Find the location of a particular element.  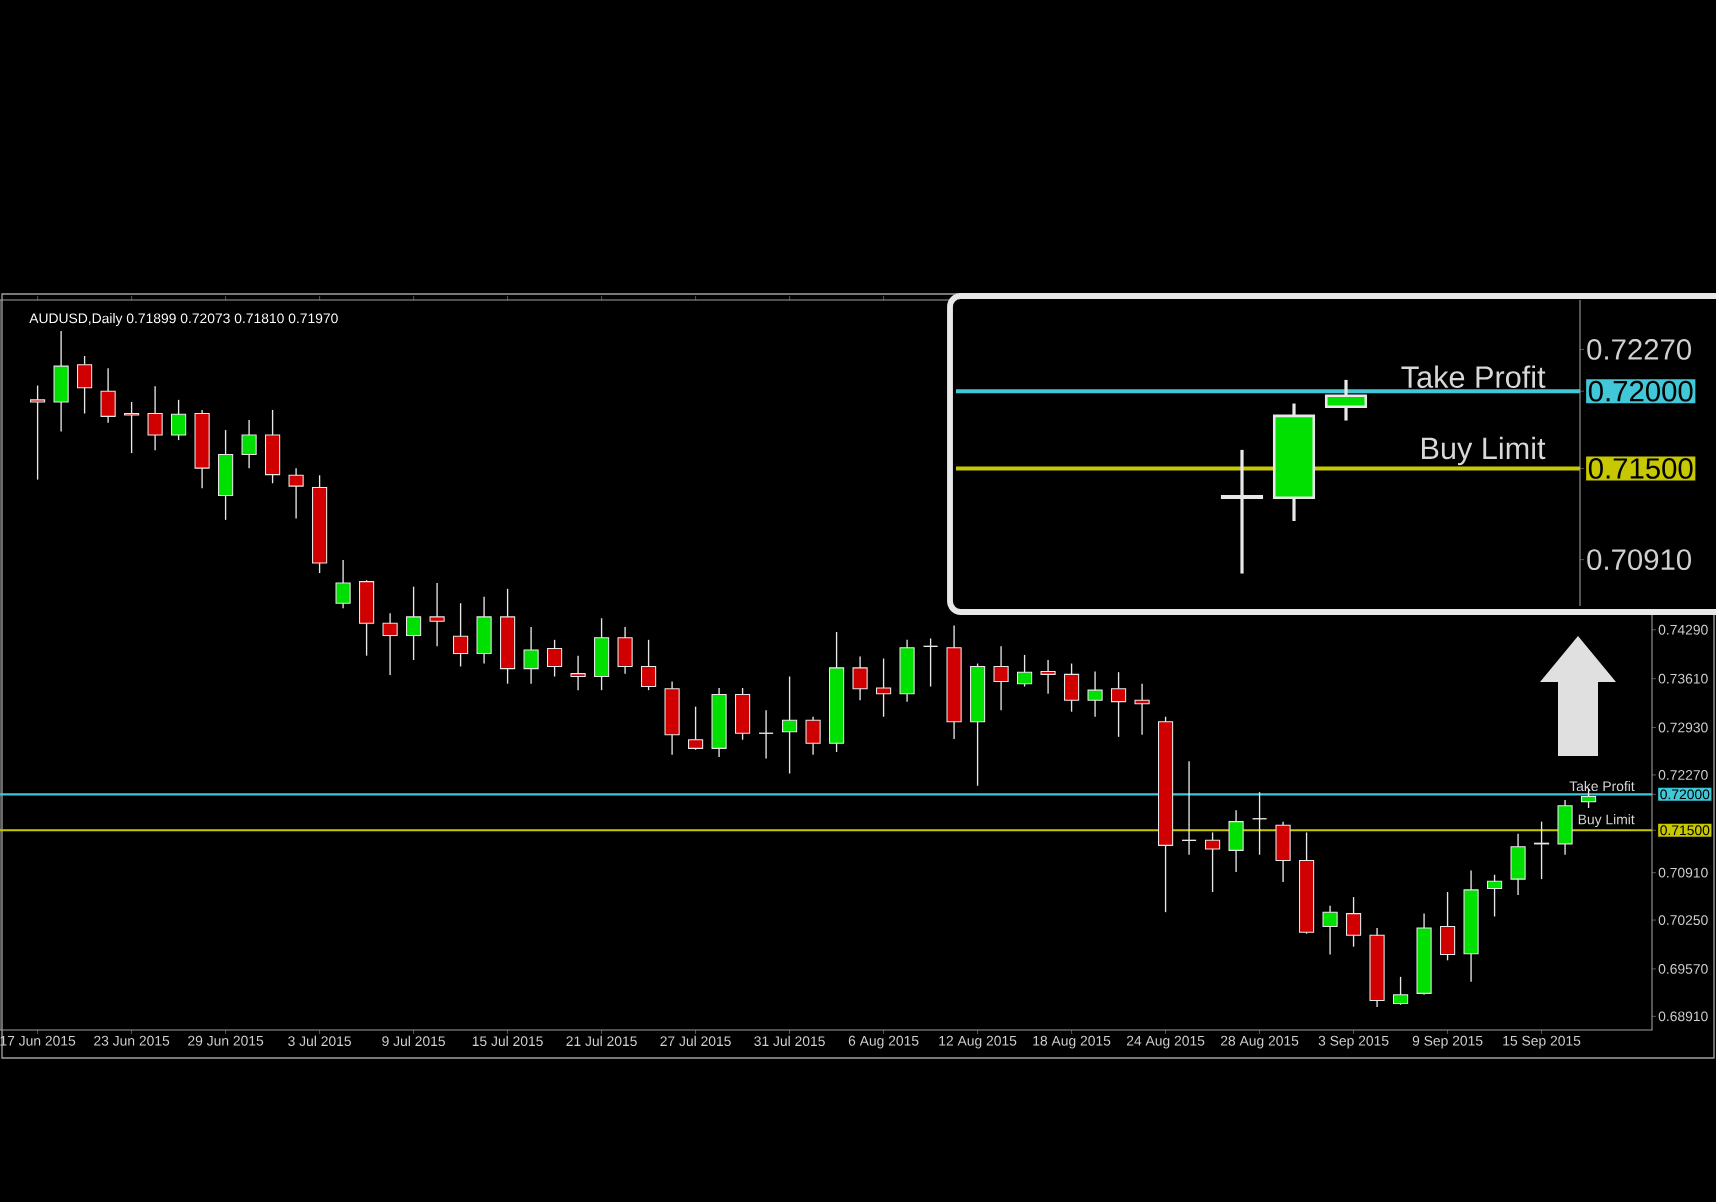

y-tick-label: 0.72270 is located at coordinates (1639, 349).